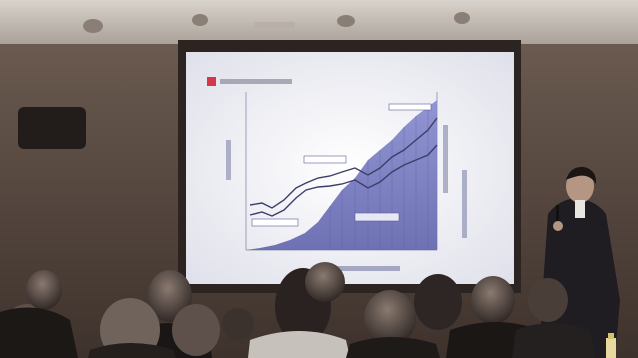  What do you see at coordinates (343, 180) in the screenshot?
I see `chart-line-series-b` at bounding box center [343, 180].